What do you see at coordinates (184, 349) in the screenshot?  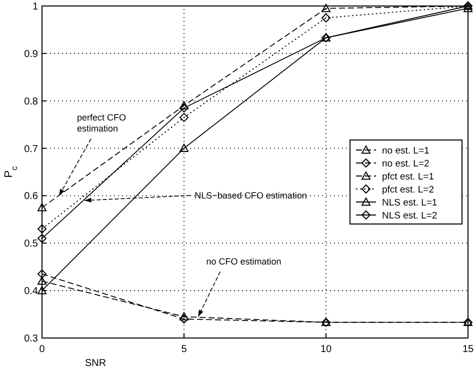 I see `x-tick-label: 5` at bounding box center [184, 349].